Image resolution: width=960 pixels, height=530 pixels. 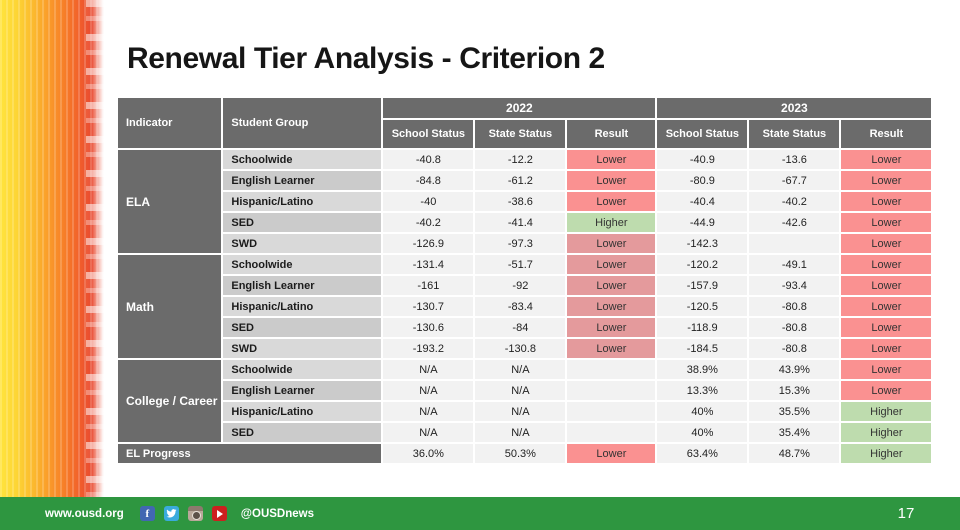 I want to click on school-status-2023: -157.9, so click(x=702, y=285).